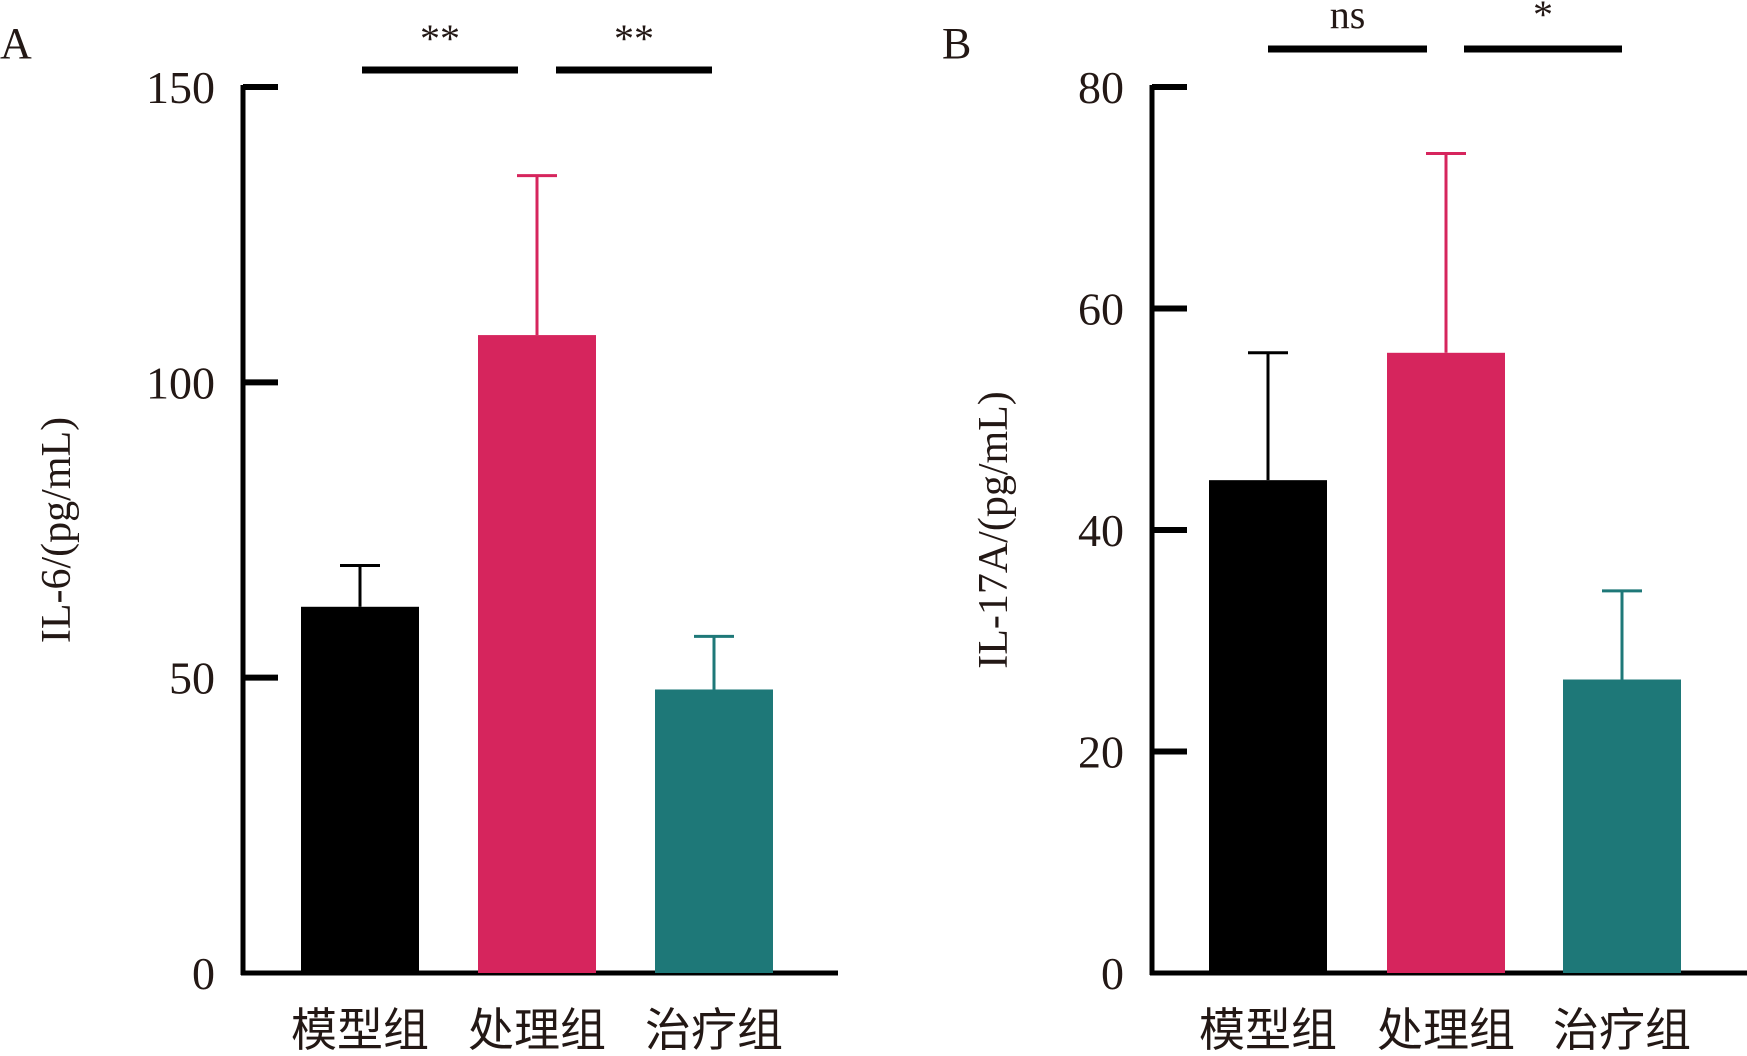 This screenshot has height=1056, width=1747. What do you see at coordinates (956, 43) in the screenshot?
I see `panel-letter: B` at bounding box center [956, 43].